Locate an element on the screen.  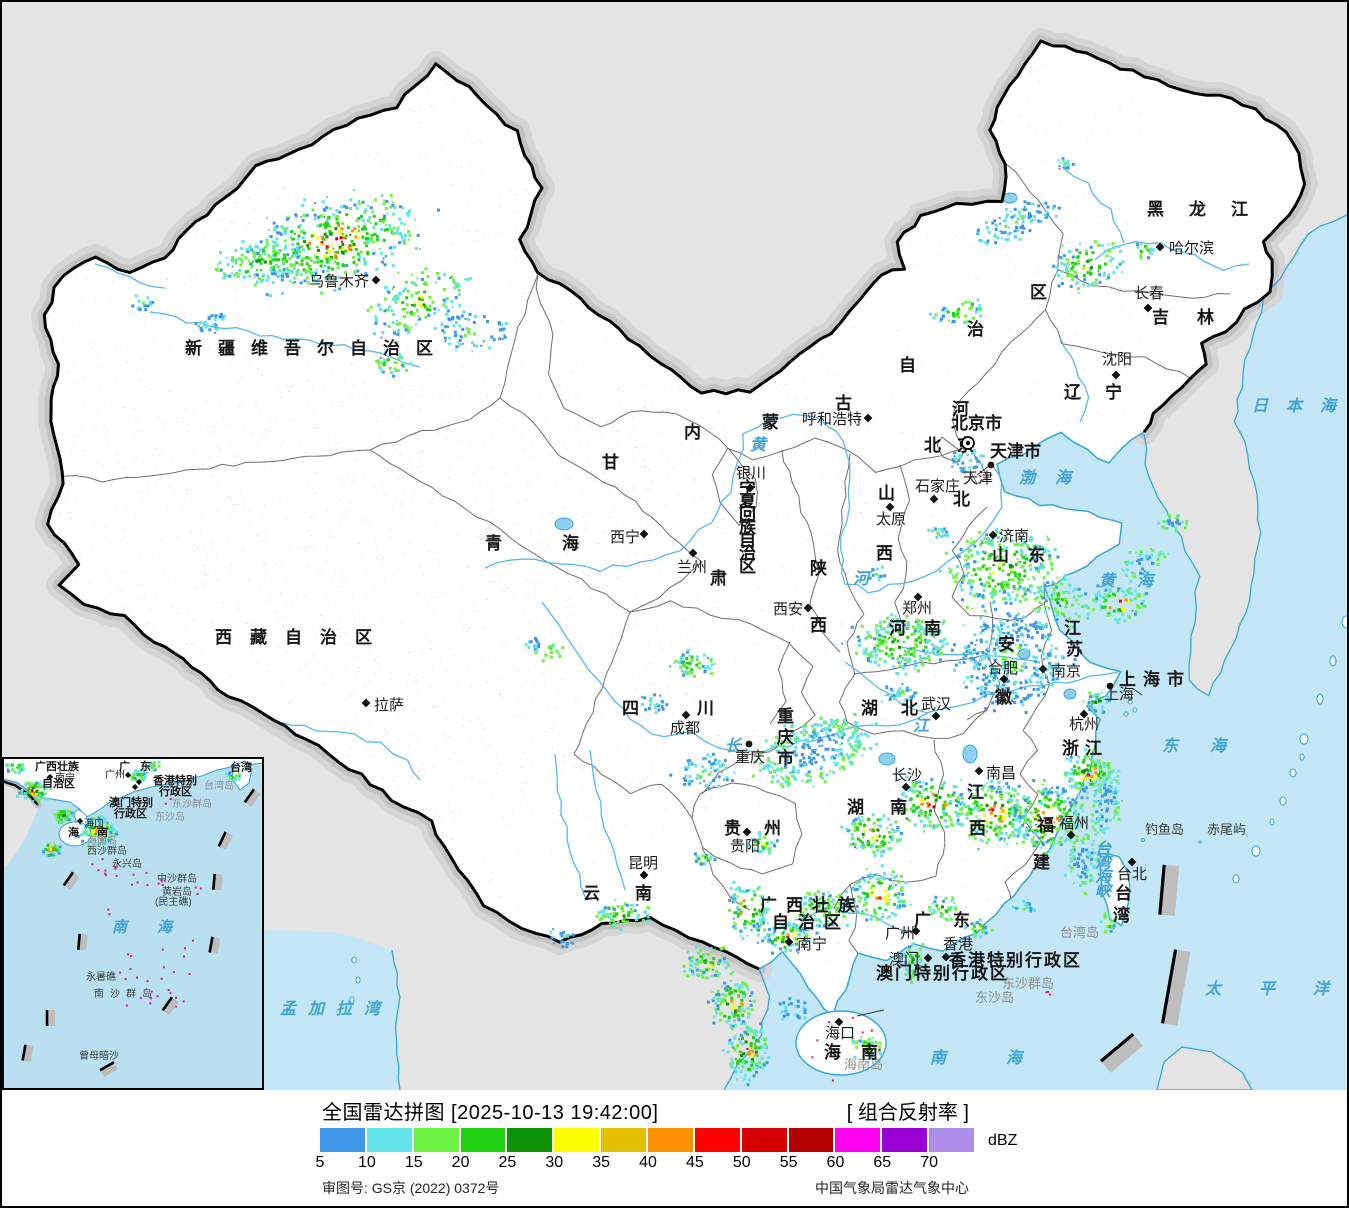
sea-label: 孟加拉湾 is located at coordinates (336, 1008).